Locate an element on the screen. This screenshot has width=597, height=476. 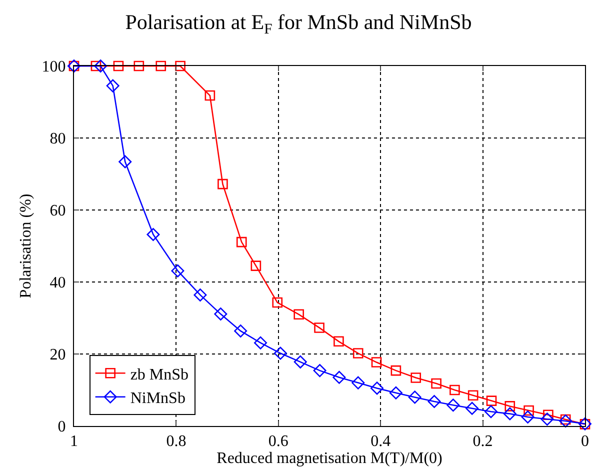
chart-title: Polarisation at E$_{F}$ for MnSb and NiMnSb is located at coordinates (298, 24).